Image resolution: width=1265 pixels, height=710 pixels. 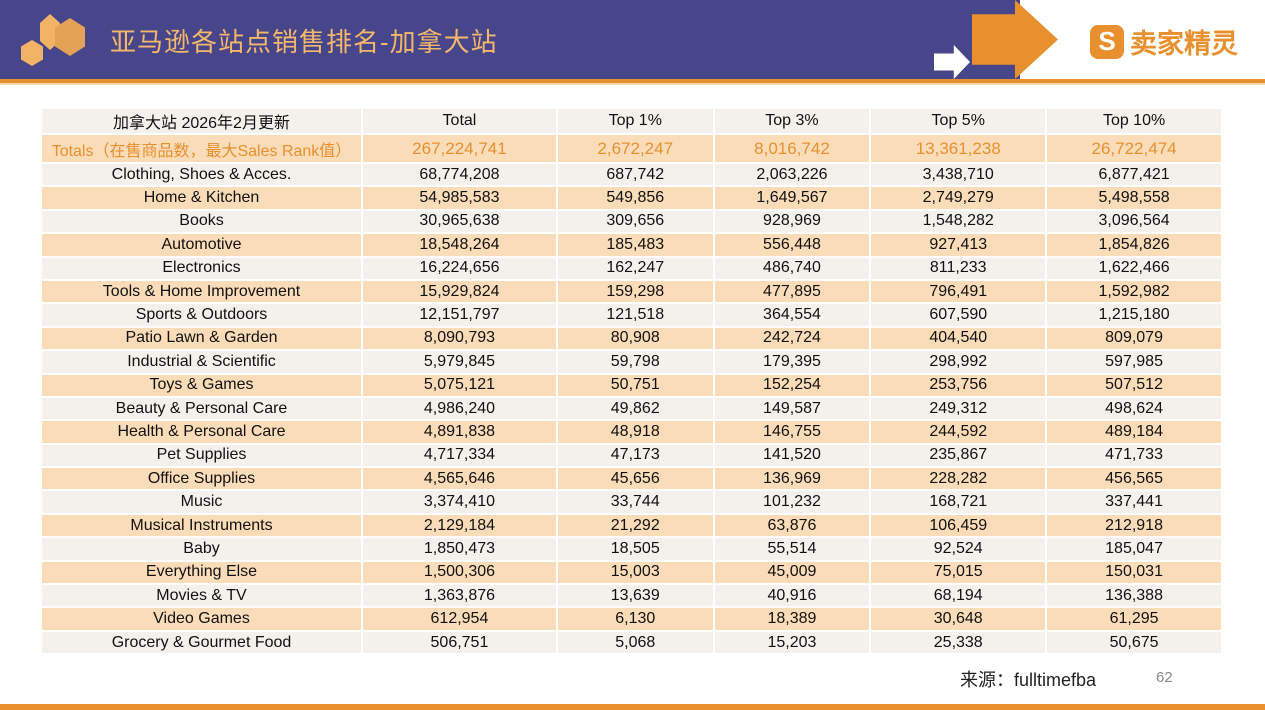 What do you see at coordinates (792, 148) in the screenshot?
I see `totals-cell: 8,016,742` at bounding box center [792, 148].